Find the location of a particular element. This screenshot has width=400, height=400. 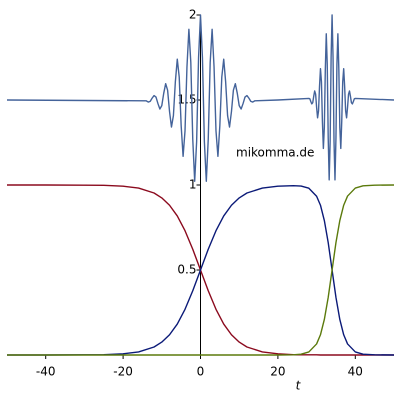

y-tick-label: 0.5 is located at coordinates (186, 270).